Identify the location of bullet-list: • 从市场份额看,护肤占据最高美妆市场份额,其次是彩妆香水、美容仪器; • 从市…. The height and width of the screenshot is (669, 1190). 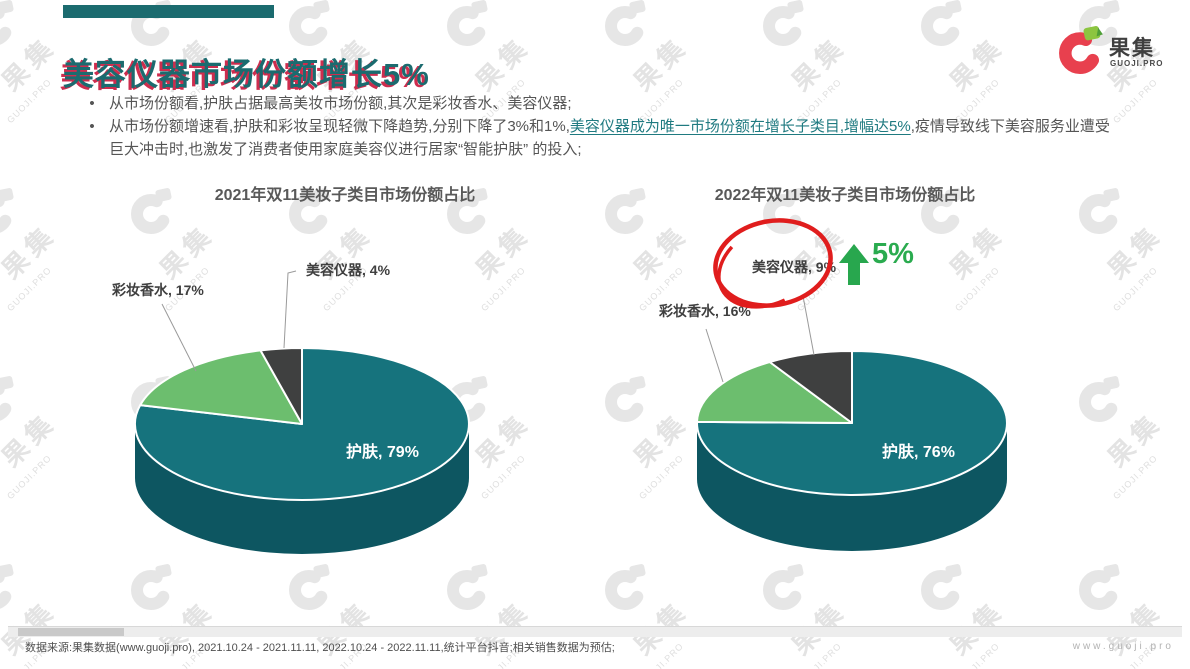
(599, 126).